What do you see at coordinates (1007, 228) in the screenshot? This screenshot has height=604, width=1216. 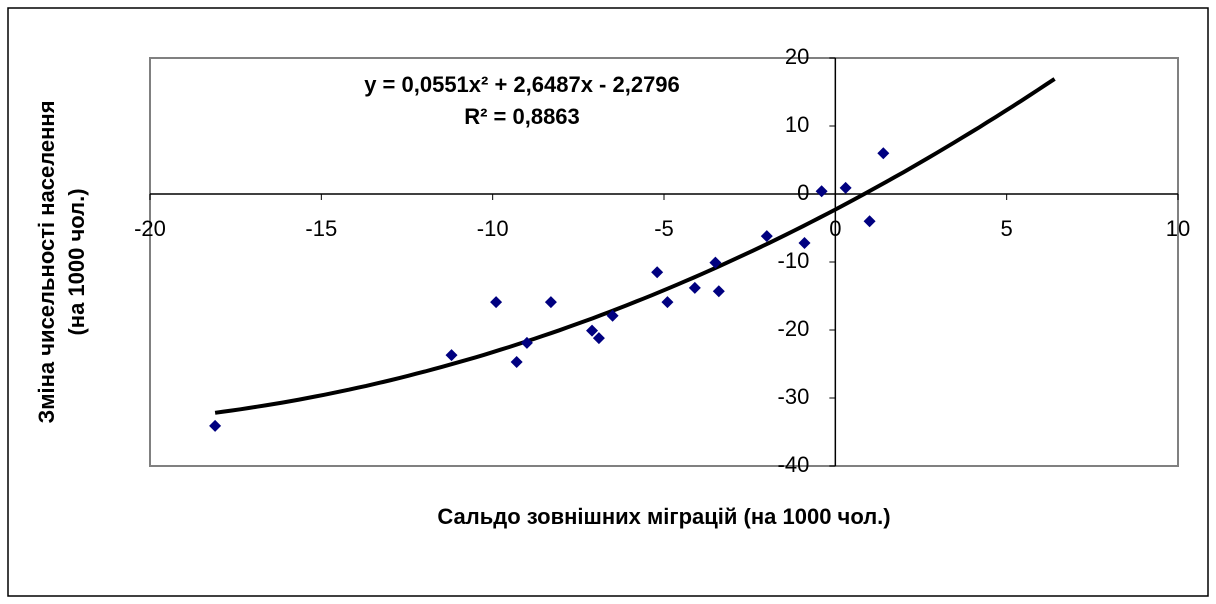 I see `x-tick-label: 5` at bounding box center [1007, 228].